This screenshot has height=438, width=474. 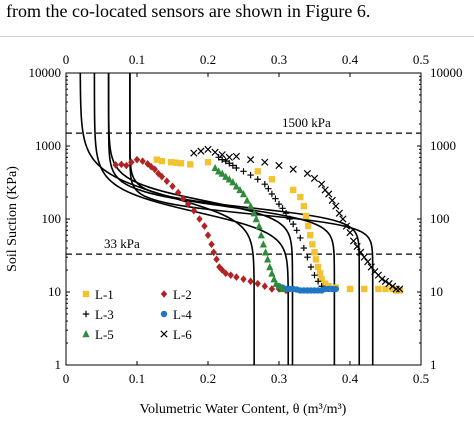 What do you see at coordinates (104, 334) in the screenshot?
I see `legend-label: L-5` at bounding box center [104, 334].